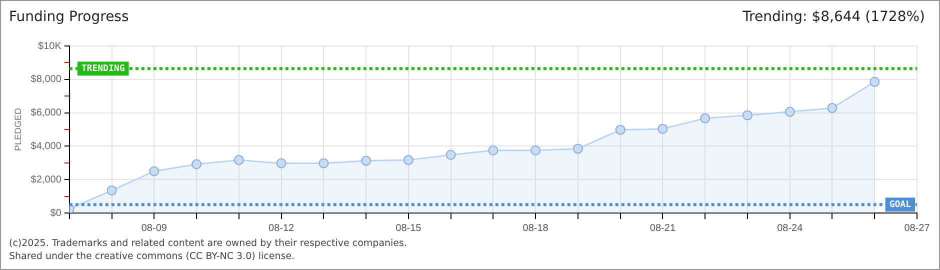 This screenshot has height=270, width=940. I want to click on x-tick-label: 08-24, so click(790, 228).